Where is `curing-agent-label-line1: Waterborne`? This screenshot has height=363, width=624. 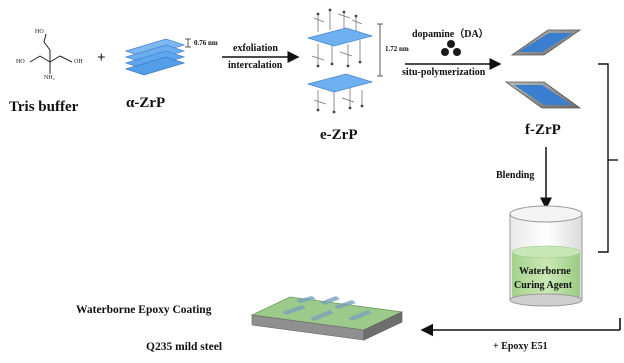
curing-agent-label-line1: Waterborne is located at coordinates (545, 271).